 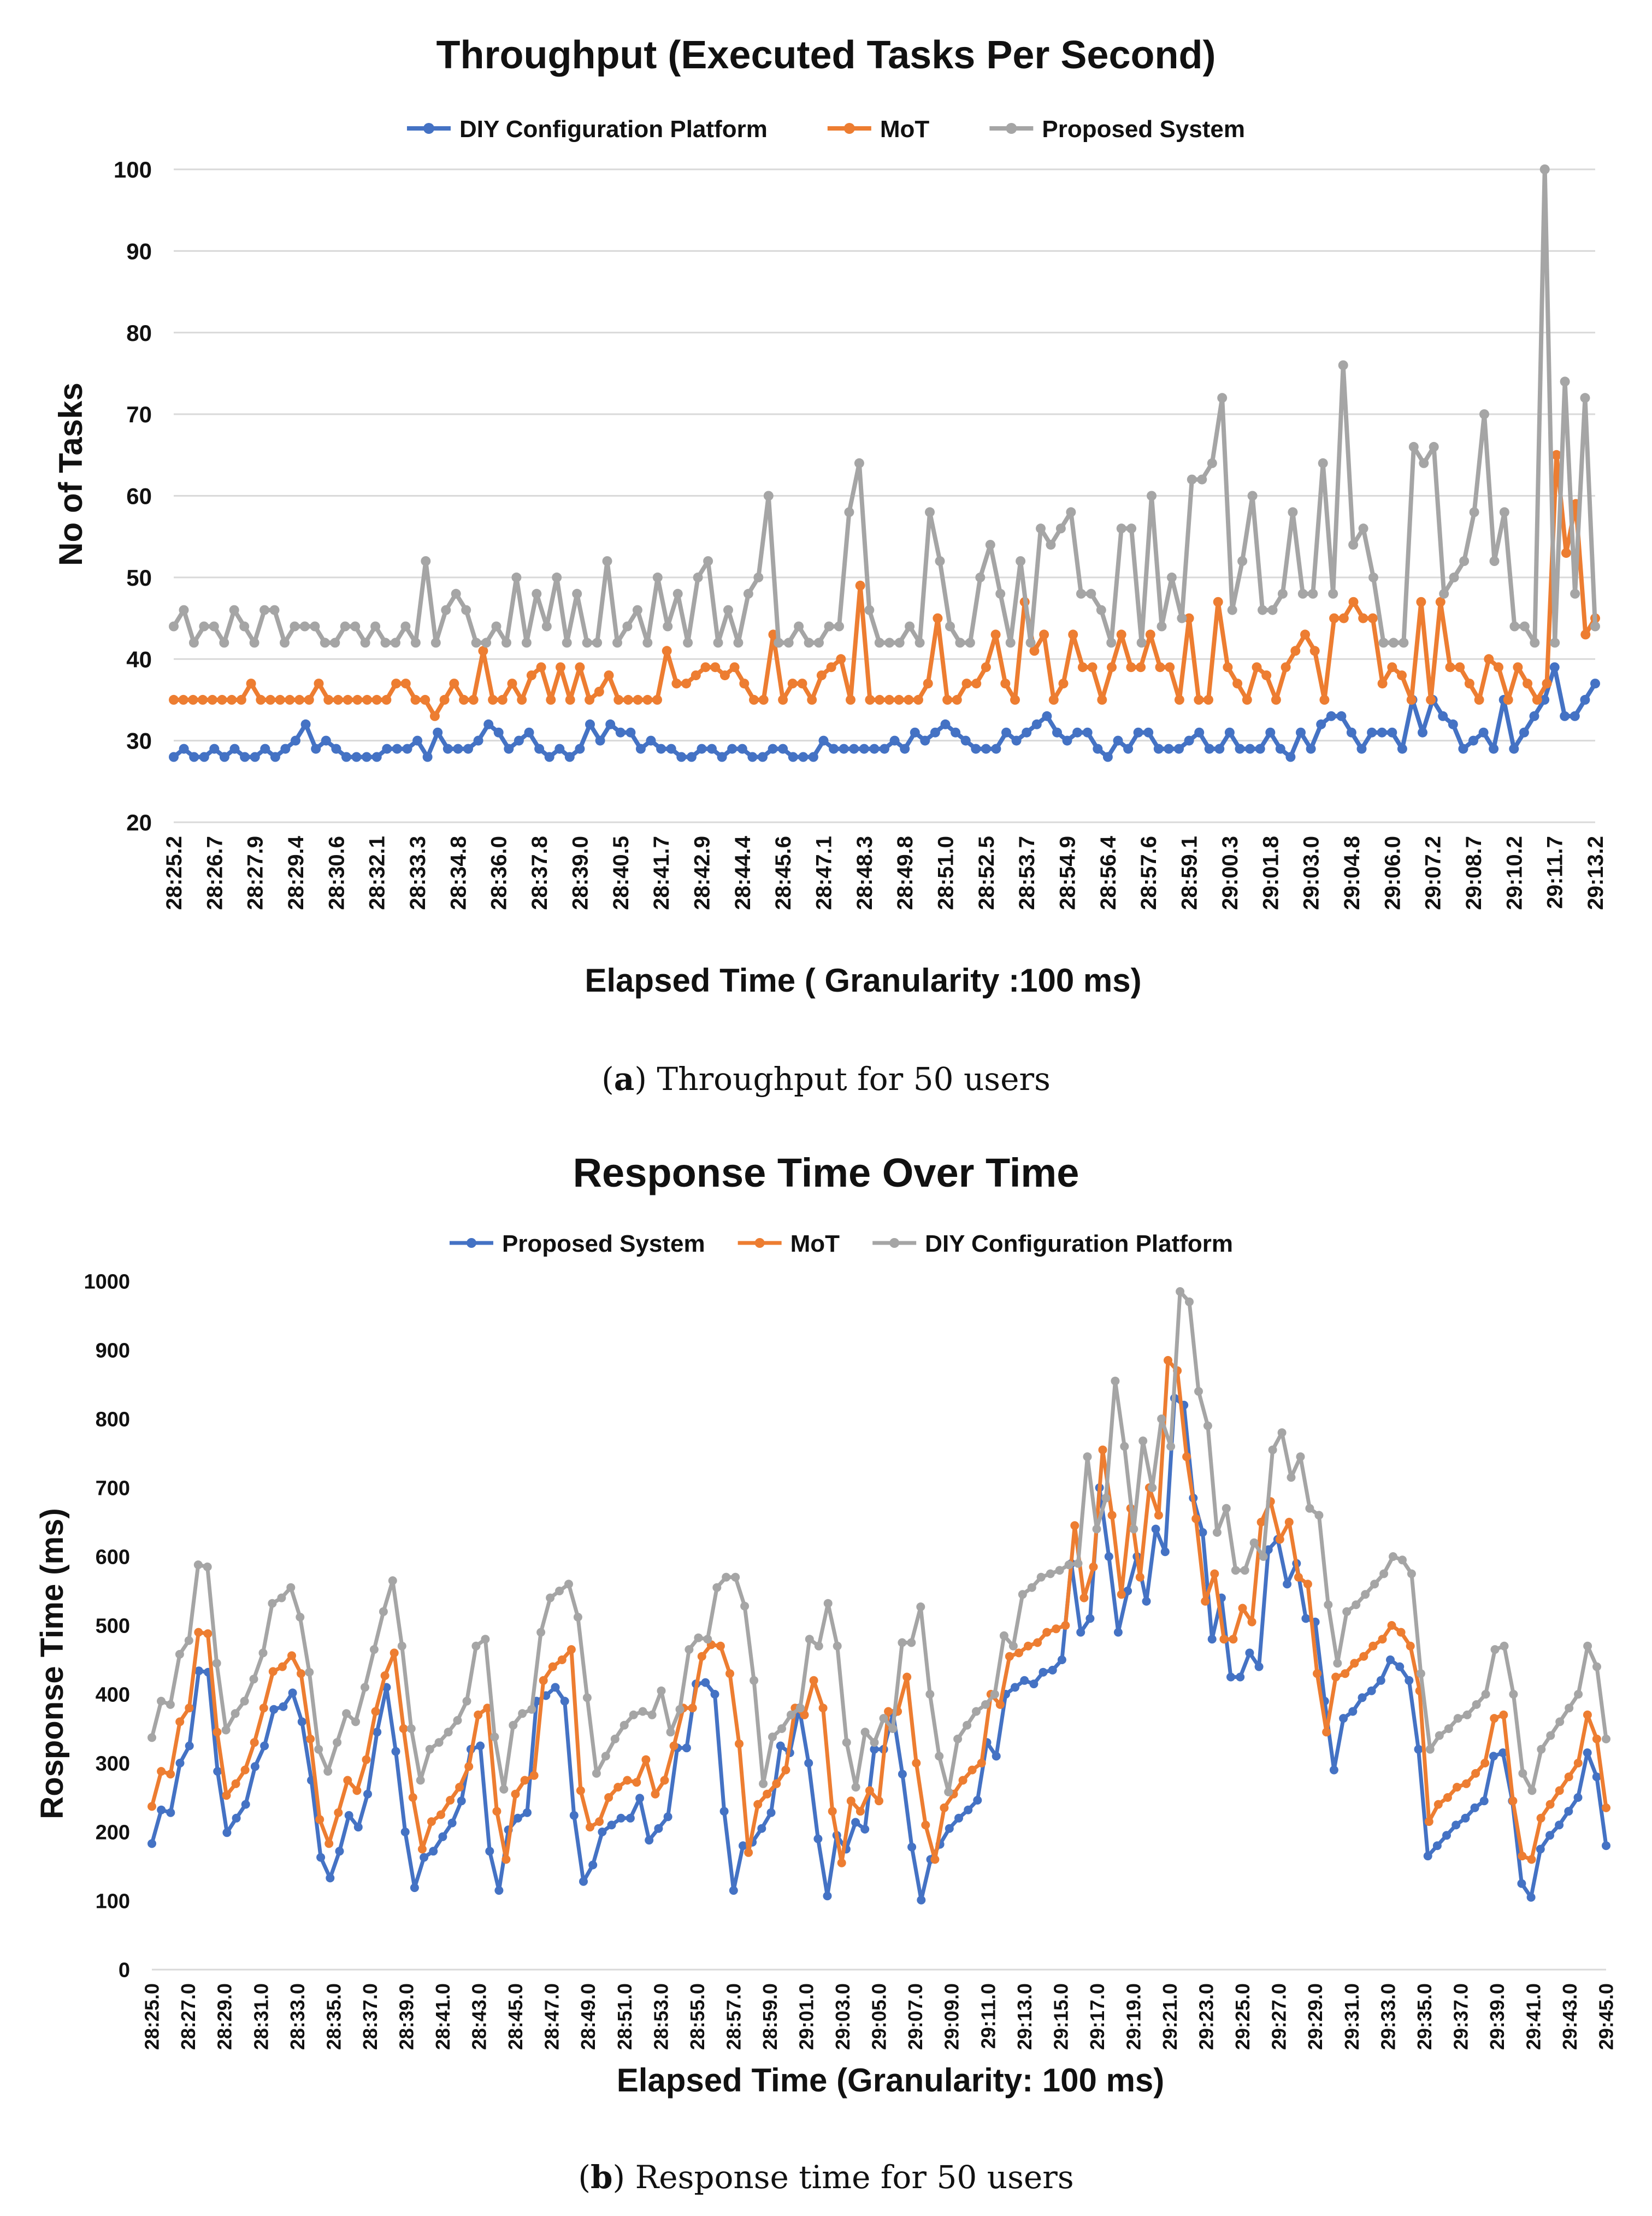 What do you see at coordinates (261, 2016) in the screenshot?
I see `chart-b-x-tick-3: 28:31.0` at bounding box center [261, 2016].